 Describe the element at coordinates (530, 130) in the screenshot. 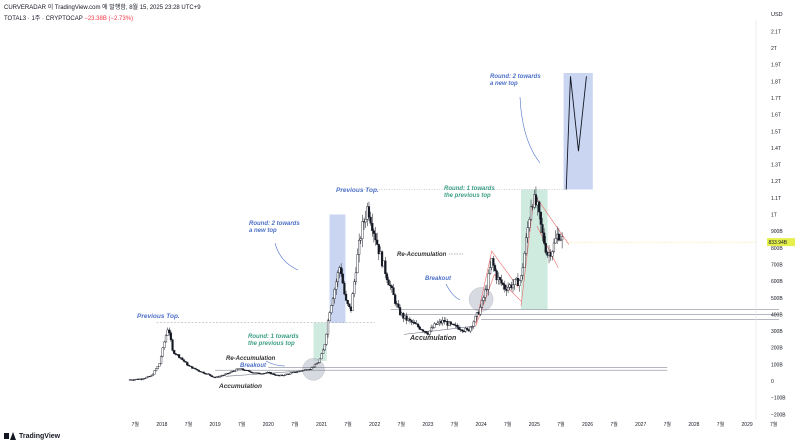

I see `arrow-round2-2025` at that location.